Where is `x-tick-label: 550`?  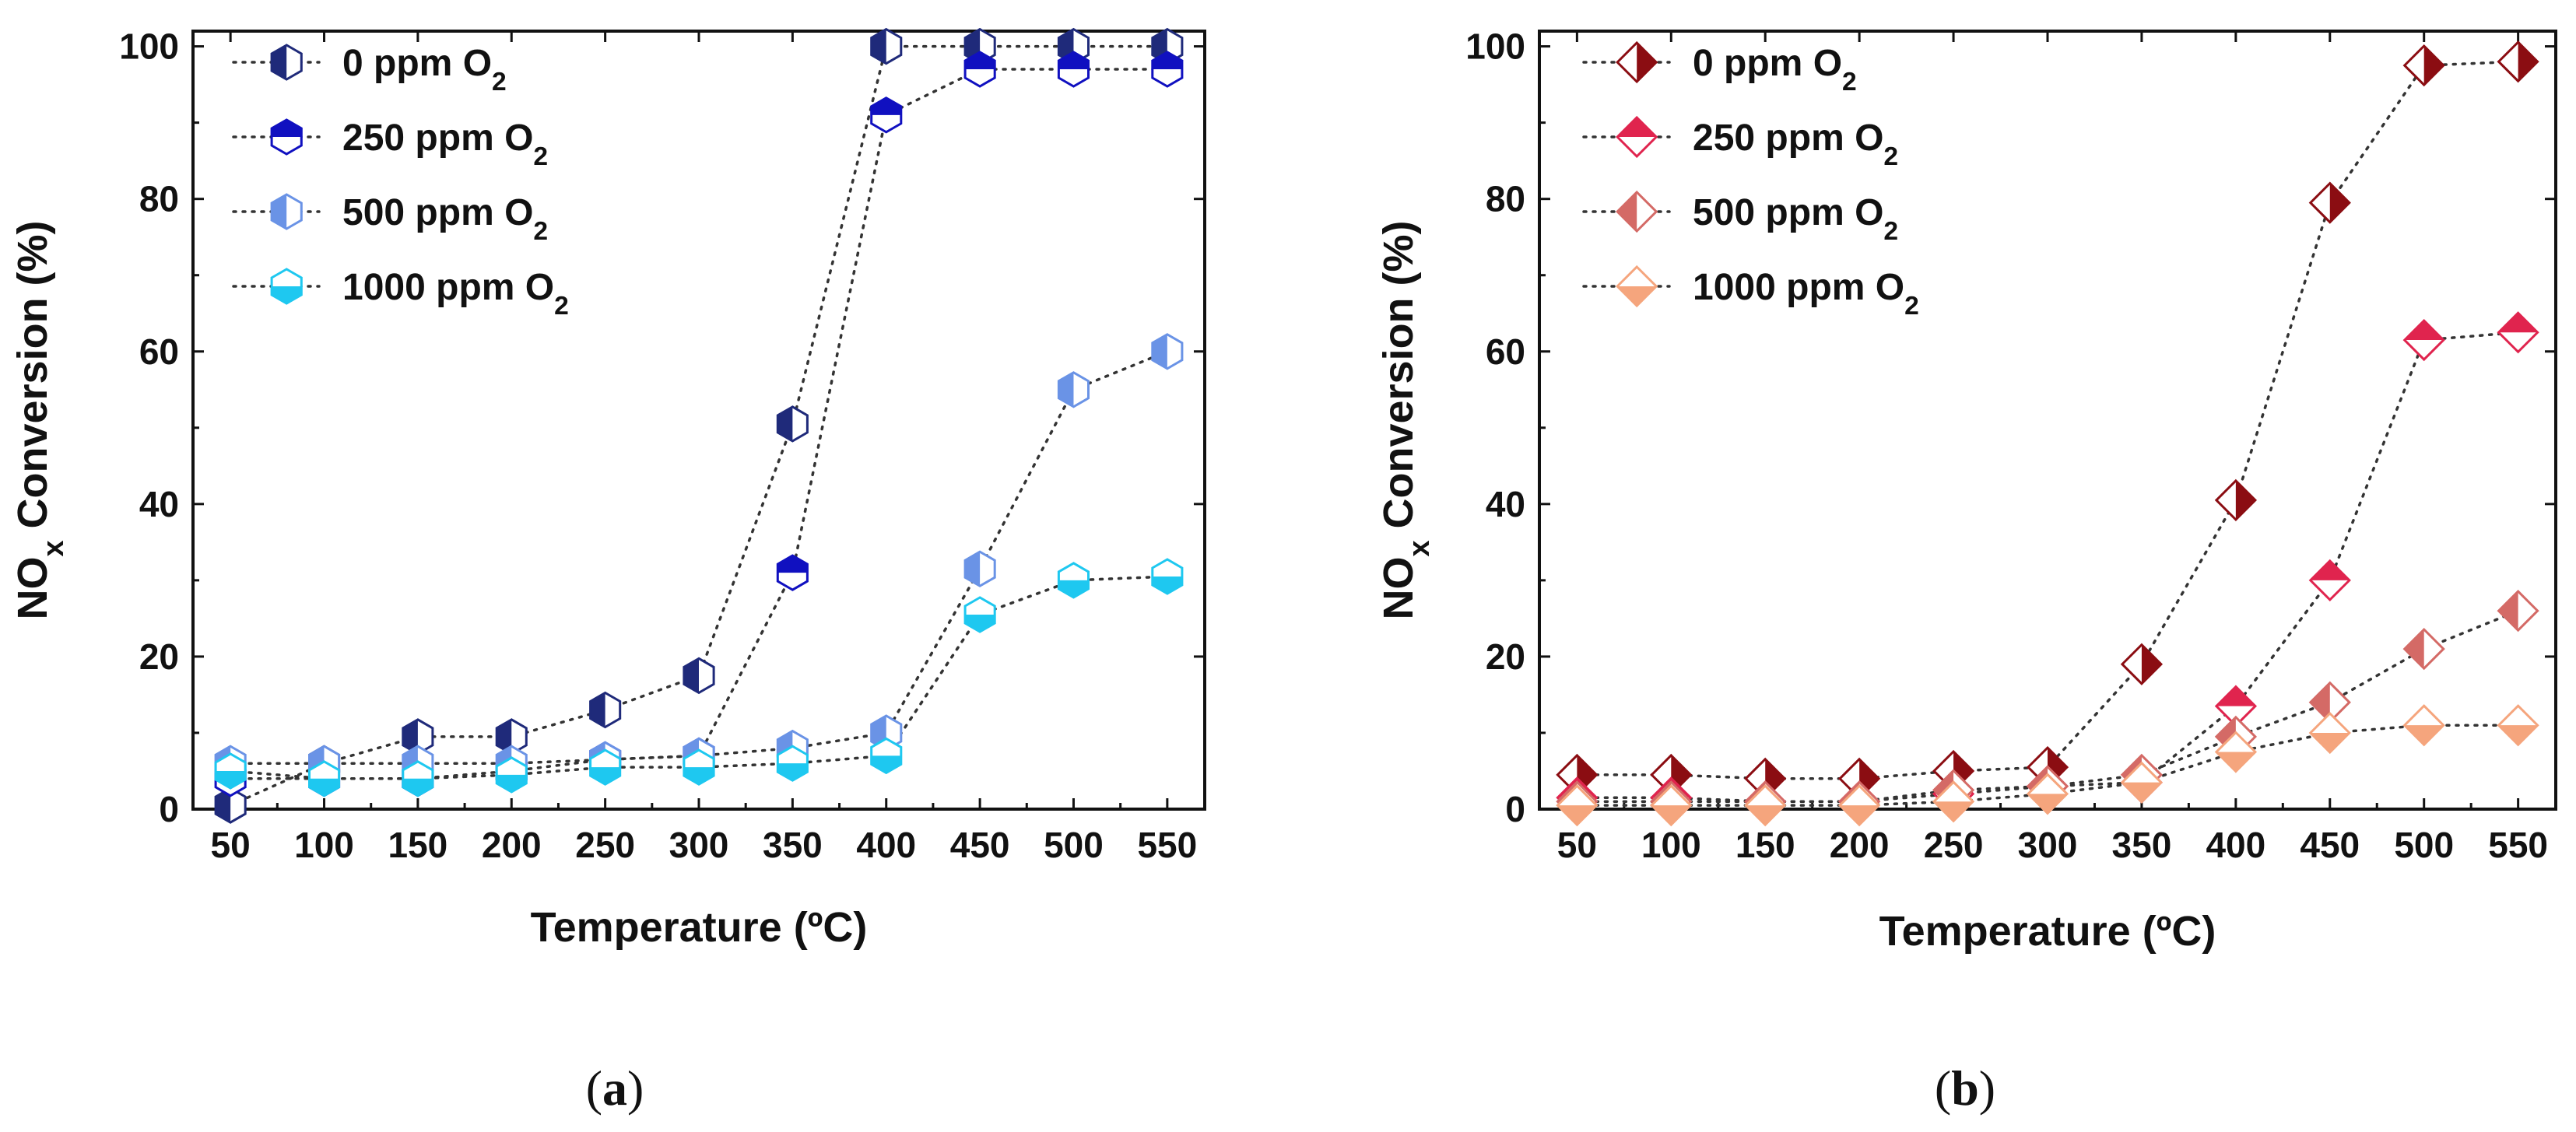 x-tick-label: 550 is located at coordinates (1167, 845).